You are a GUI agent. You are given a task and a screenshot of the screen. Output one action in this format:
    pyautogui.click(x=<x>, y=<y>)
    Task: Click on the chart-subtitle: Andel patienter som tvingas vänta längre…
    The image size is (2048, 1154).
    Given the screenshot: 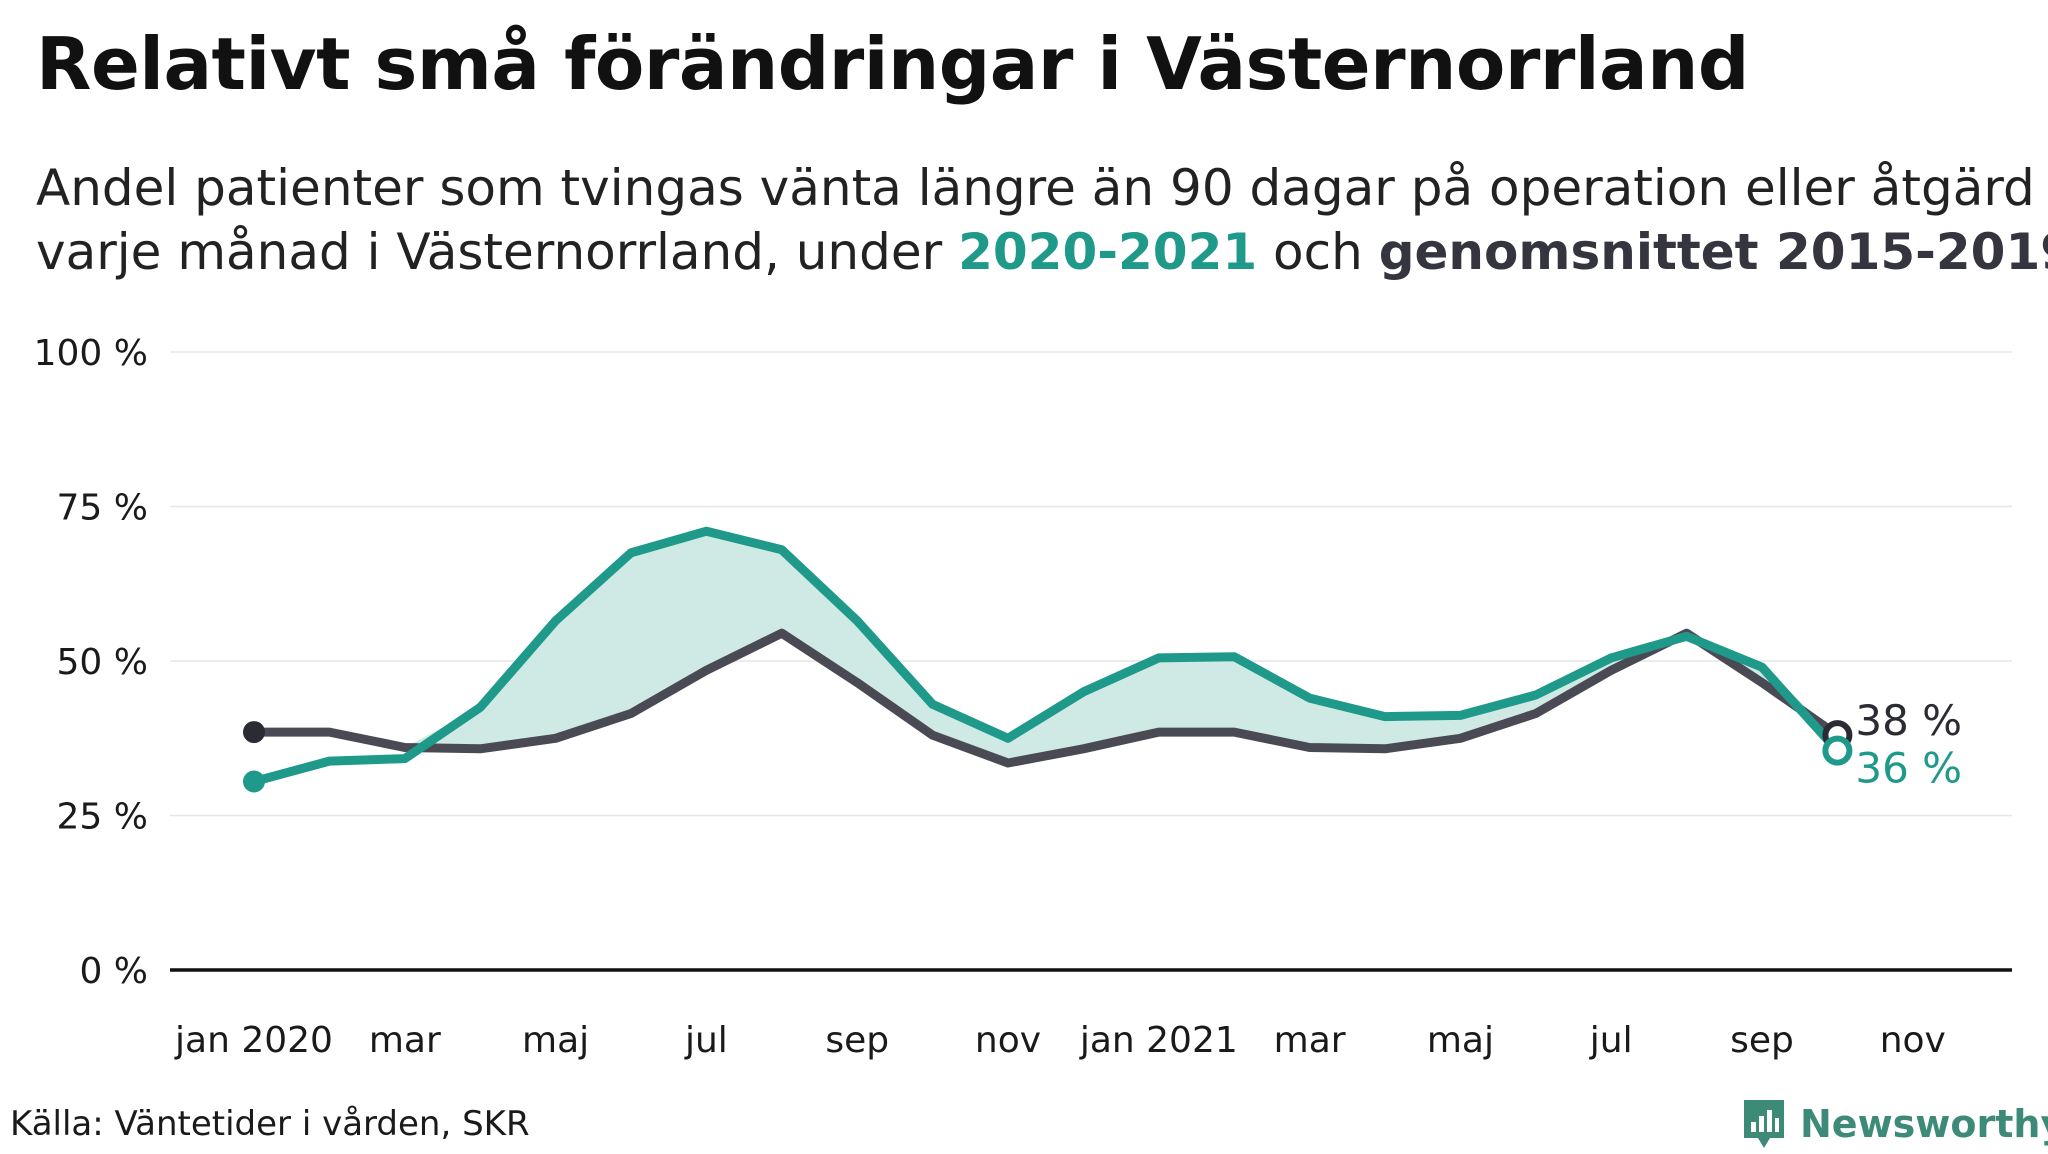 What is the action you would take?
    pyautogui.click(x=1042, y=220)
    